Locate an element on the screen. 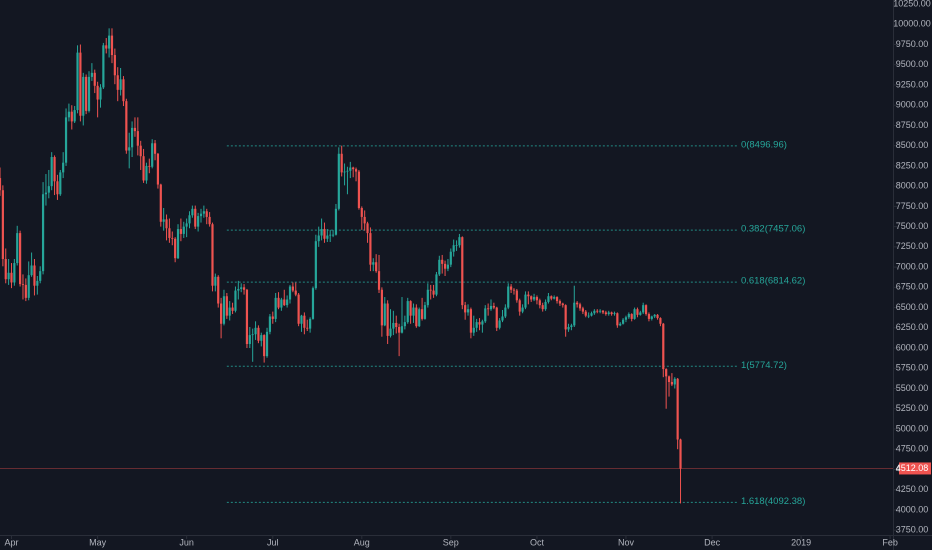 The width and height of the screenshot is (932, 550). y-tick-label: 5000.00 is located at coordinates (912, 428).